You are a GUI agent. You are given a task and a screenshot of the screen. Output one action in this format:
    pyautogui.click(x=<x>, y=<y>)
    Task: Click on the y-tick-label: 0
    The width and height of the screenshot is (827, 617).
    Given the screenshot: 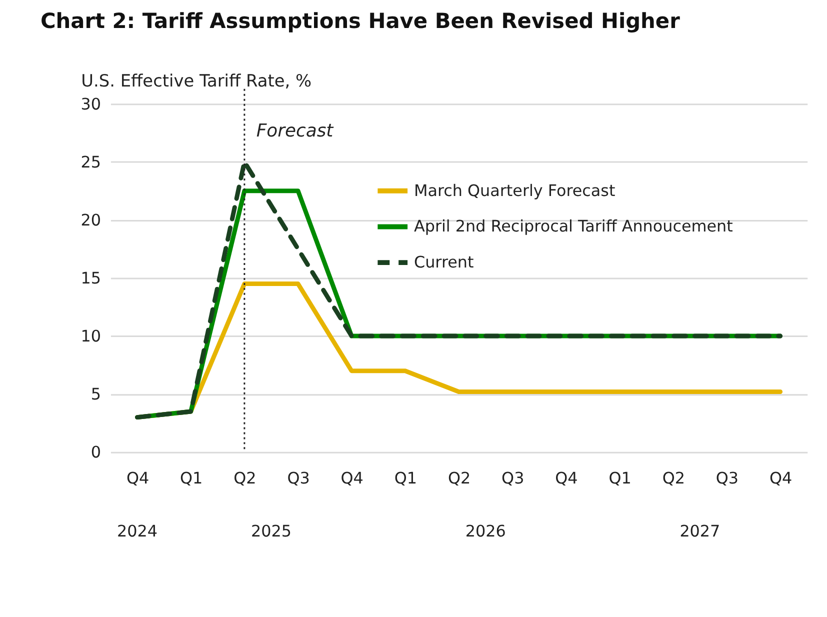 What is the action you would take?
    pyautogui.click(x=96, y=452)
    